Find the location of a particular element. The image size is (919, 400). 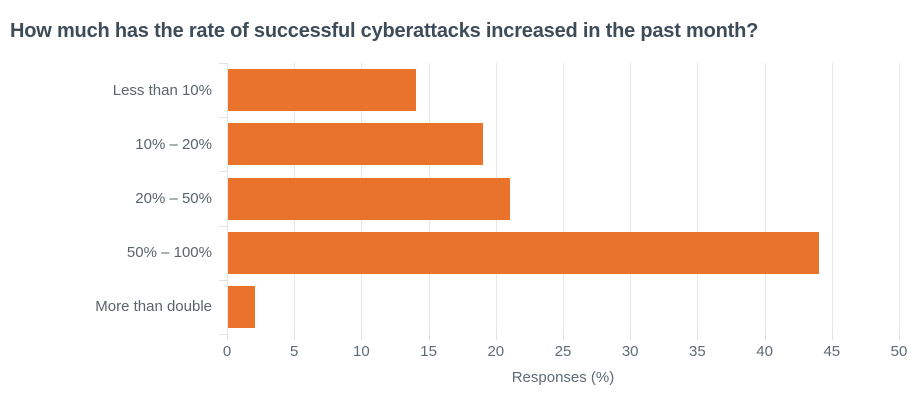

x-tick-label-0: 0 is located at coordinates (227, 351).